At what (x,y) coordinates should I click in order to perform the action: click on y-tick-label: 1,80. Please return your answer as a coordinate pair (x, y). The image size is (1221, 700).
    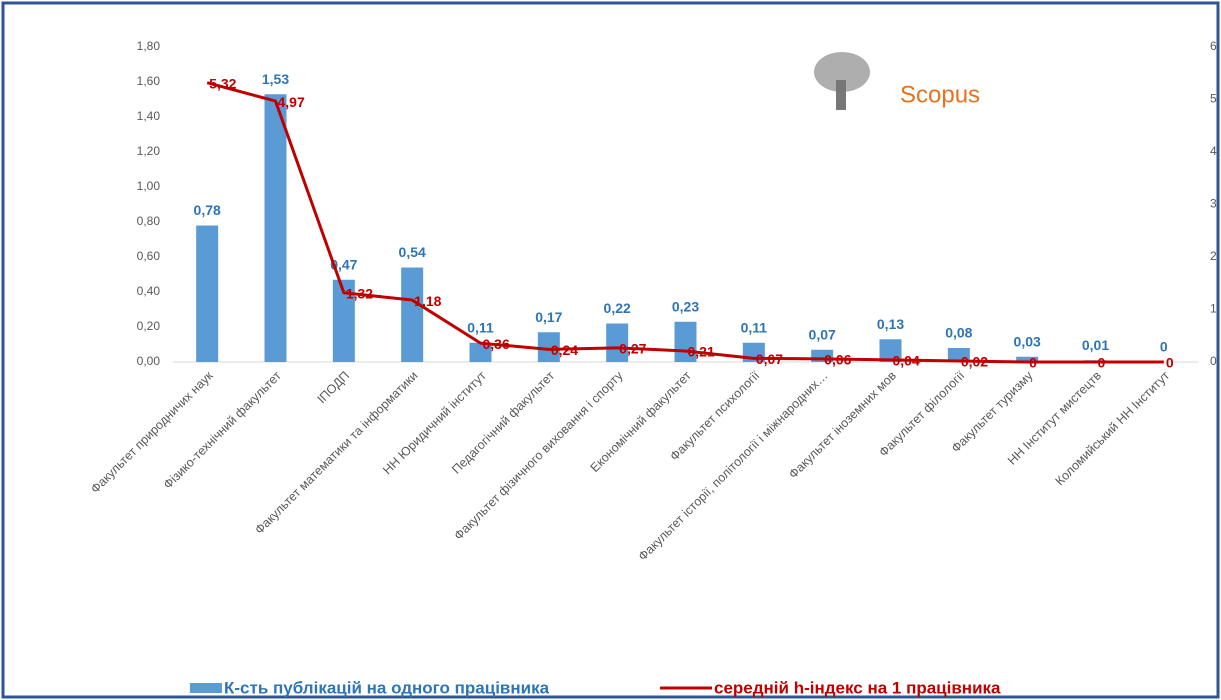
    Looking at the image, I should click on (149, 46).